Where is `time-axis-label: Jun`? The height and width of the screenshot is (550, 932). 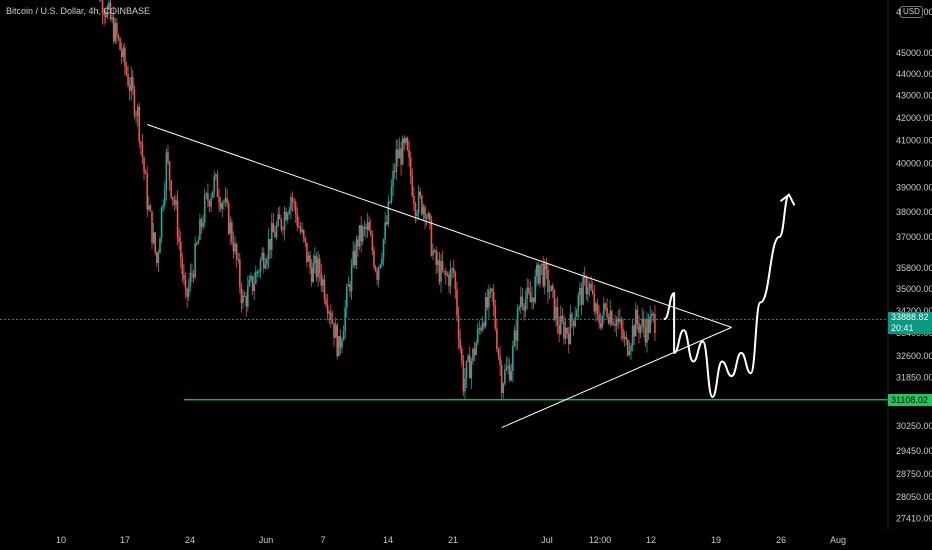 time-axis-label: Jun is located at coordinates (266, 540).